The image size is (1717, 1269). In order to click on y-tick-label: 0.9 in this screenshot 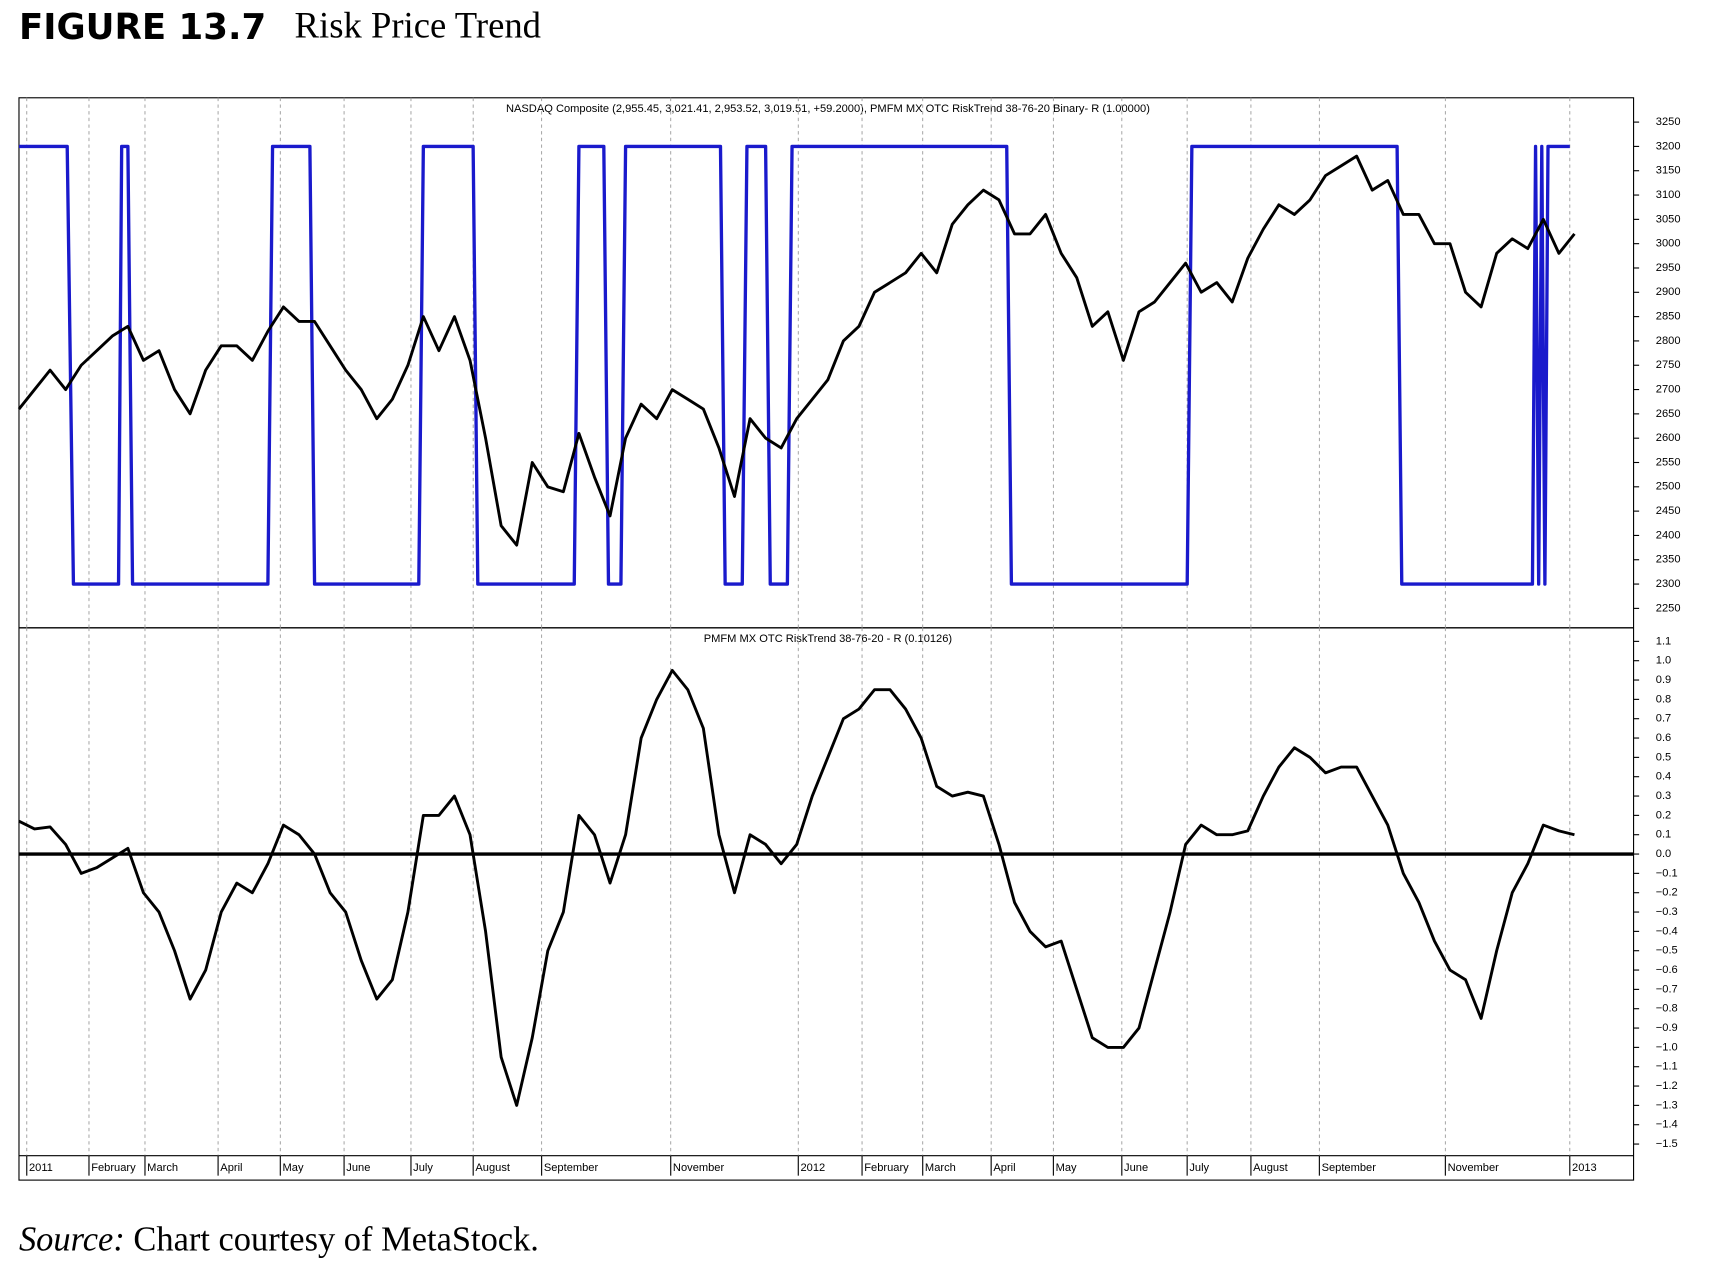, I will do `click(1663, 680)`.